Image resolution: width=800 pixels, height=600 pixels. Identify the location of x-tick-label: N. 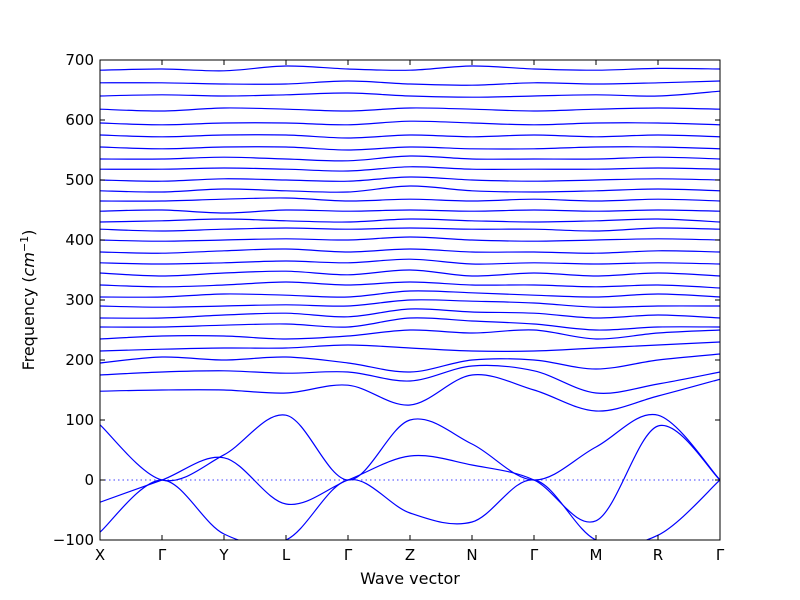
(471, 555).